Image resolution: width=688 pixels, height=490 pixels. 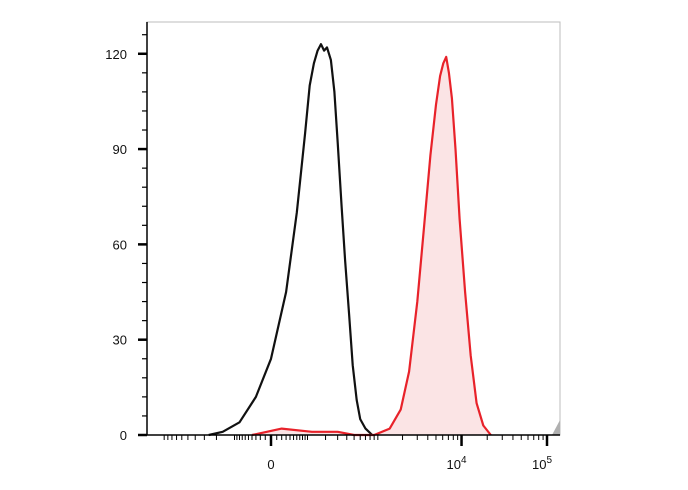 I want to click on y-tick-label: 60, so click(x=120, y=244).